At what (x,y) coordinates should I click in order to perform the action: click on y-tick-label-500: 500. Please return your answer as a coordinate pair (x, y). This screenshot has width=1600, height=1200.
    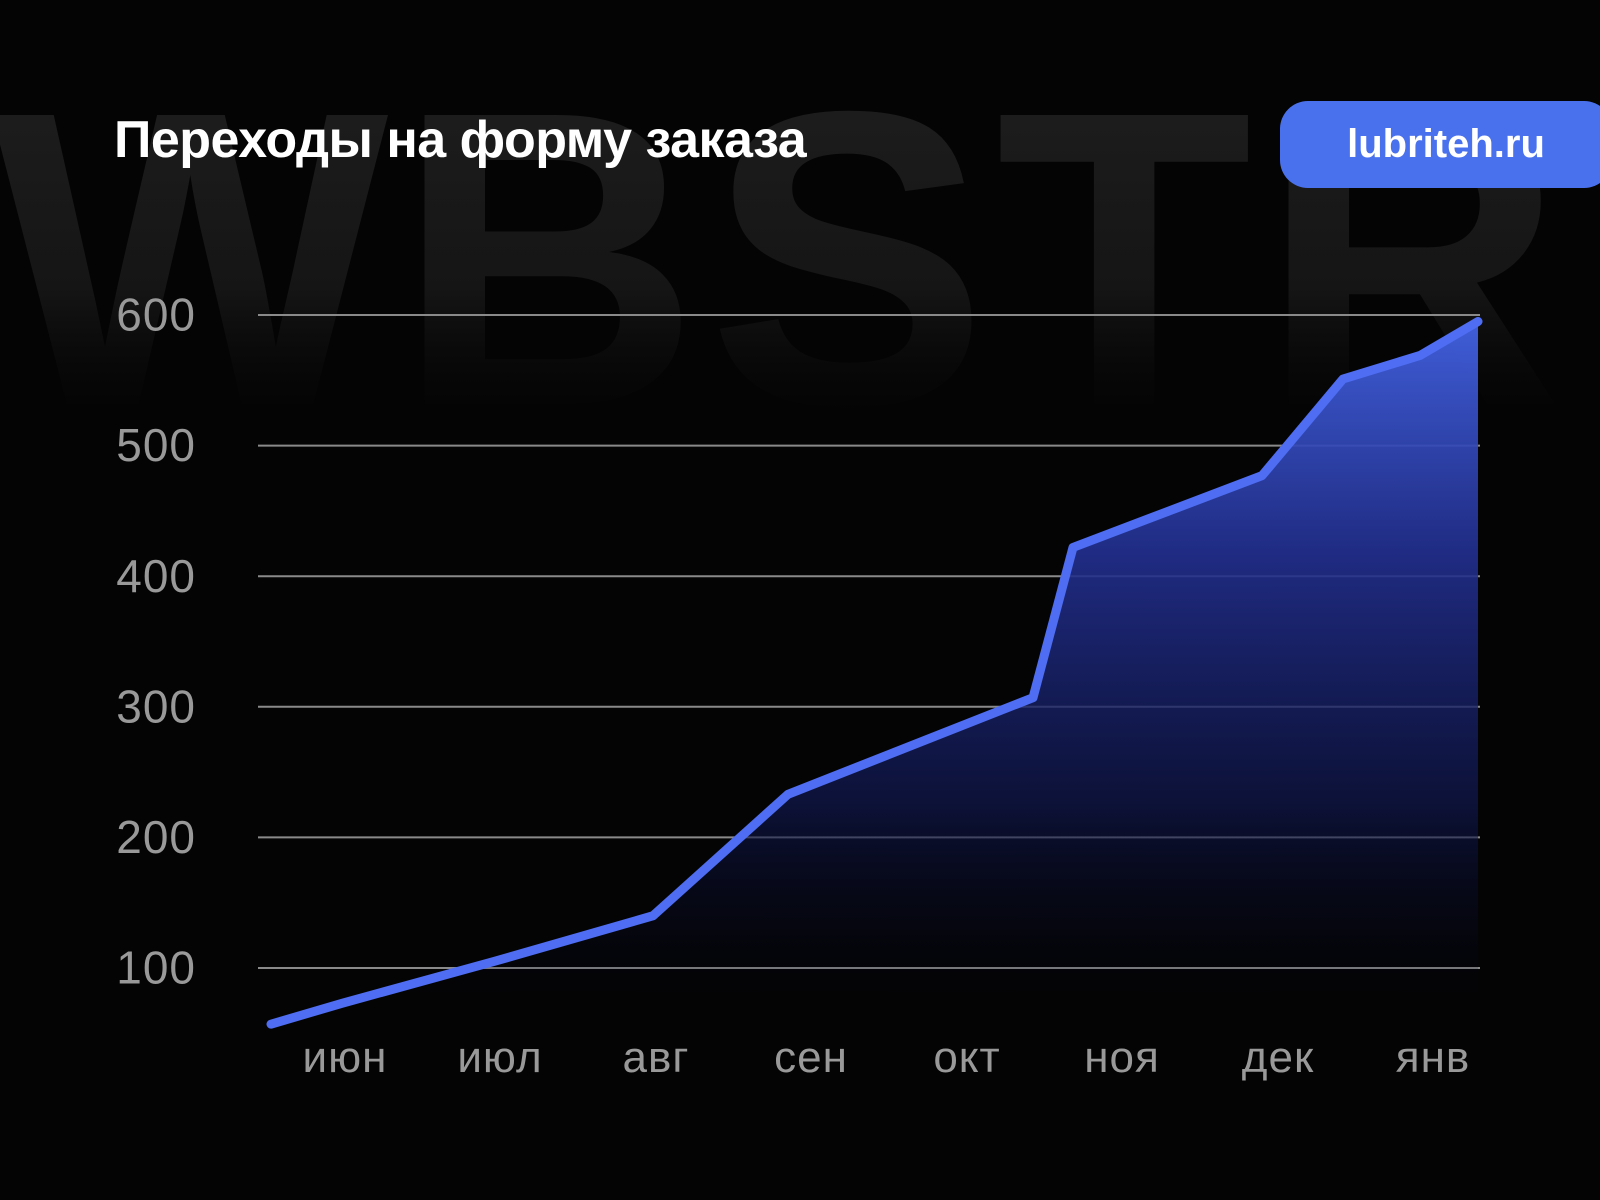
    Looking at the image, I should click on (156, 445).